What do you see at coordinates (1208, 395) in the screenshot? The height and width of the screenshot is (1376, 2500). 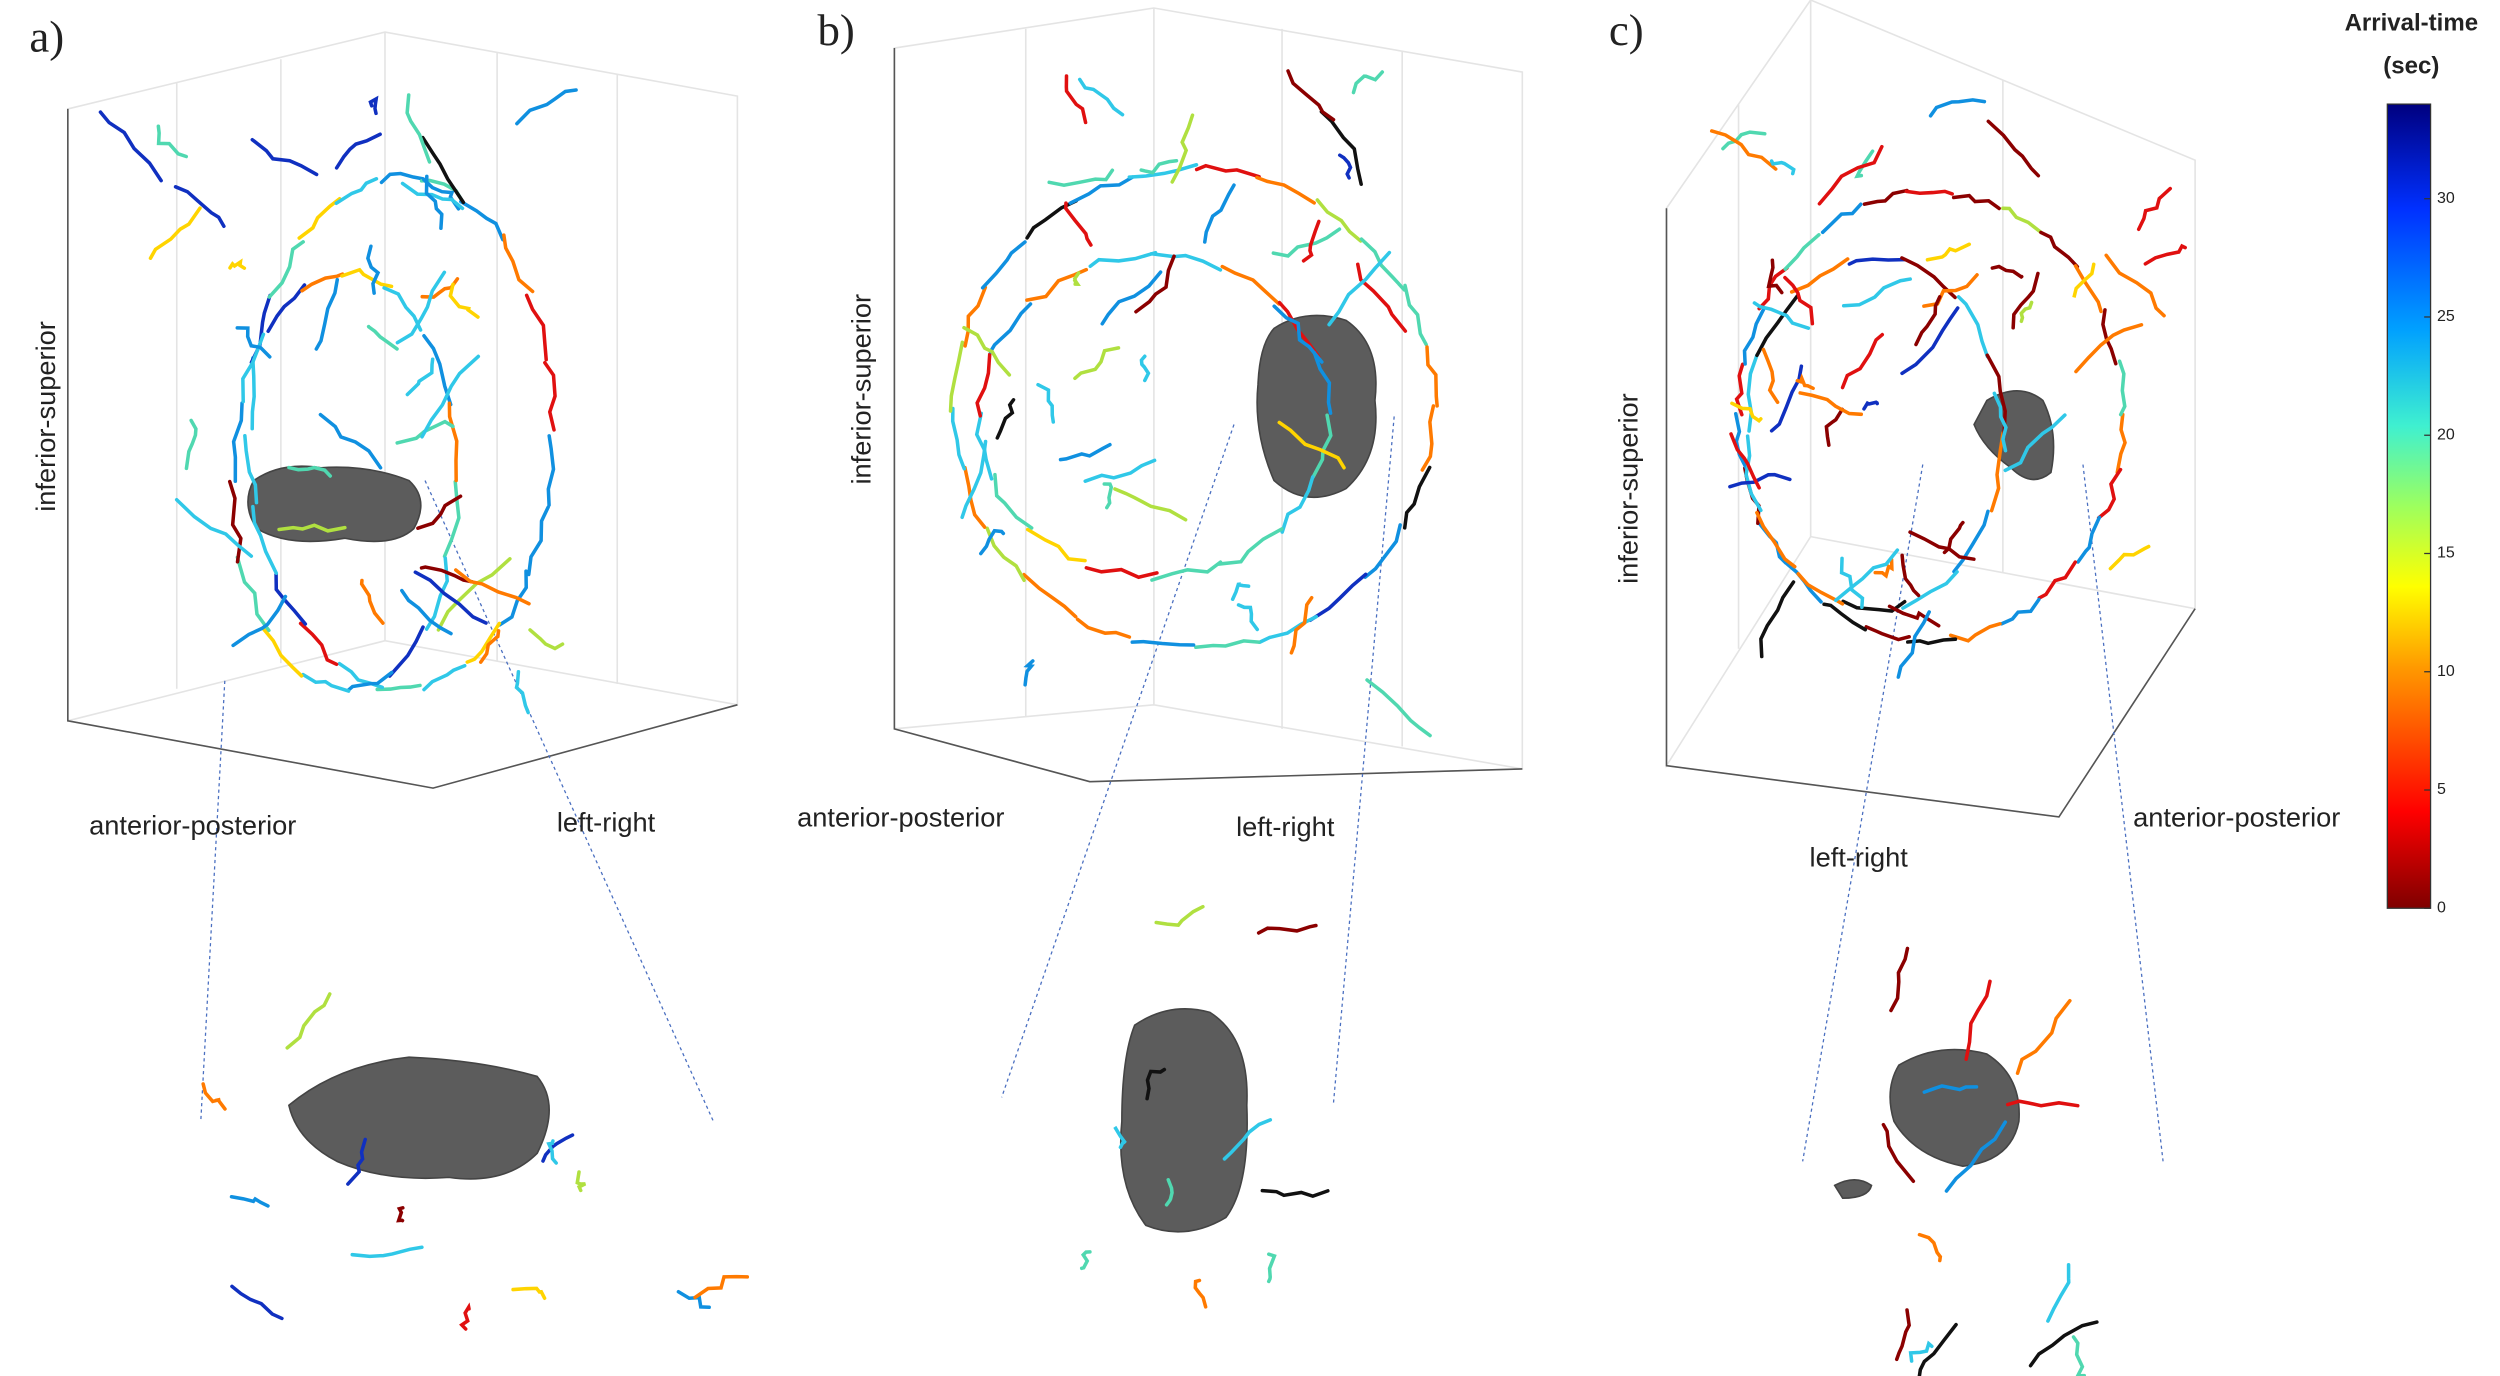 I see `panel-b-axes` at bounding box center [1208, 395].